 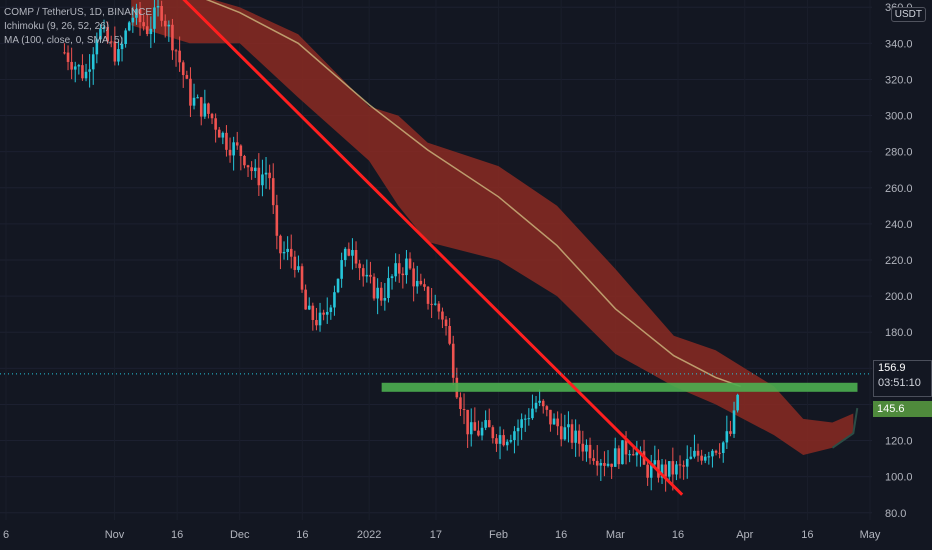 I want to click on y-tick-label: 180.0, so click(x=899, y=333).